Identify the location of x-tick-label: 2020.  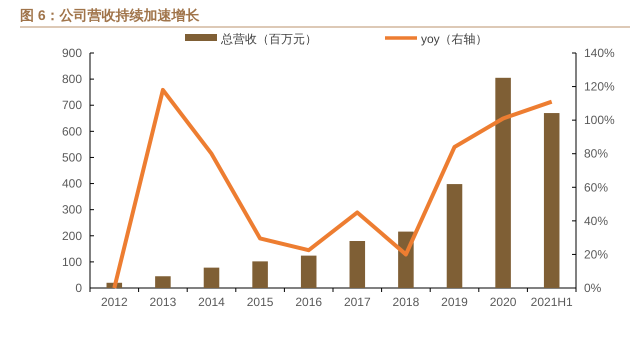
(503, 302).